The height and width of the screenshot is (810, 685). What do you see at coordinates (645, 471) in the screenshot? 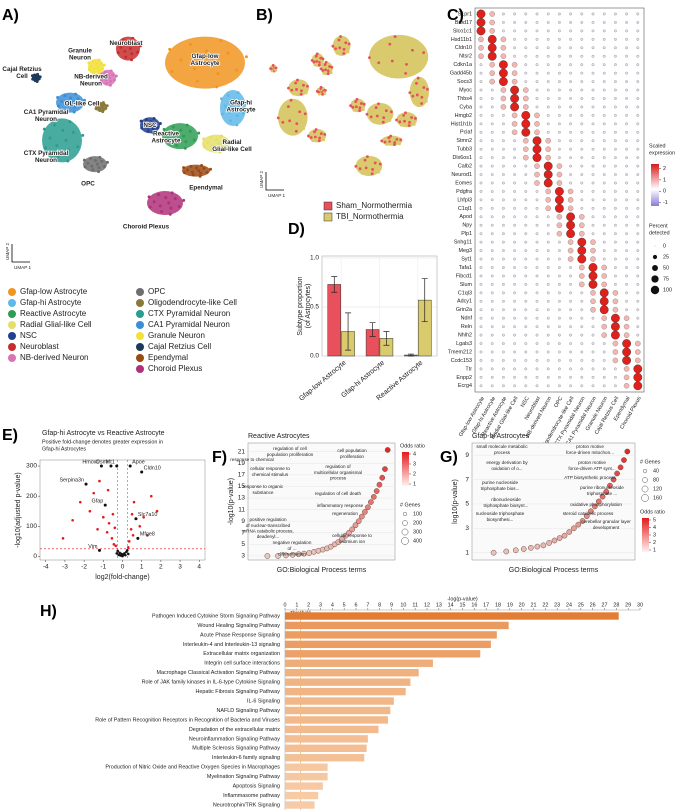
I see `size-key` at bounding box center [645, 471].